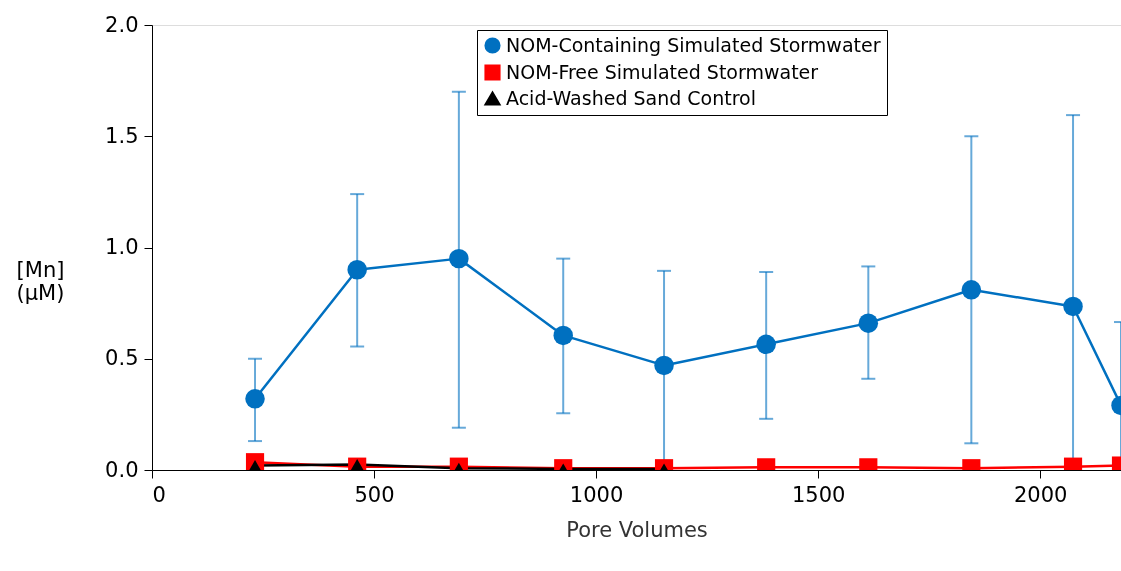 This screenshot has width=1121, height=571. I want to click on legend-label: NOM-Containing Simulated Stormwater, so click(693, 44).